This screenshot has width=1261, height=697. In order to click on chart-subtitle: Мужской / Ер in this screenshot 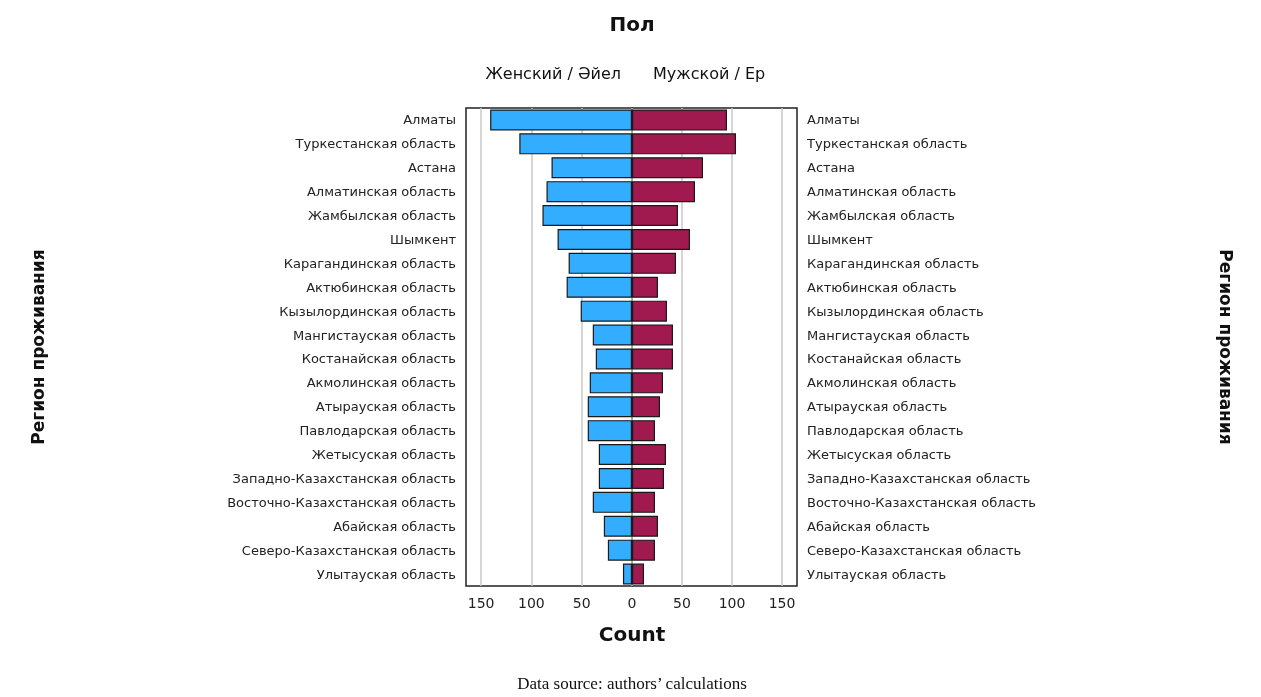, I will do `click(709, 73)`.